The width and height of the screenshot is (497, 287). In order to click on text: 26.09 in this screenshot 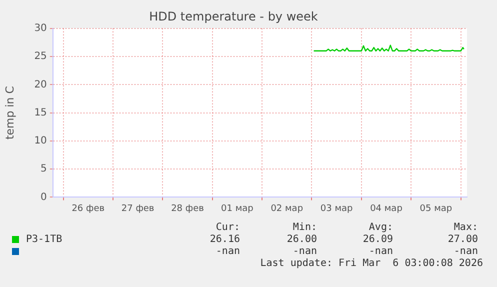, I will do `click(377, 240)`.